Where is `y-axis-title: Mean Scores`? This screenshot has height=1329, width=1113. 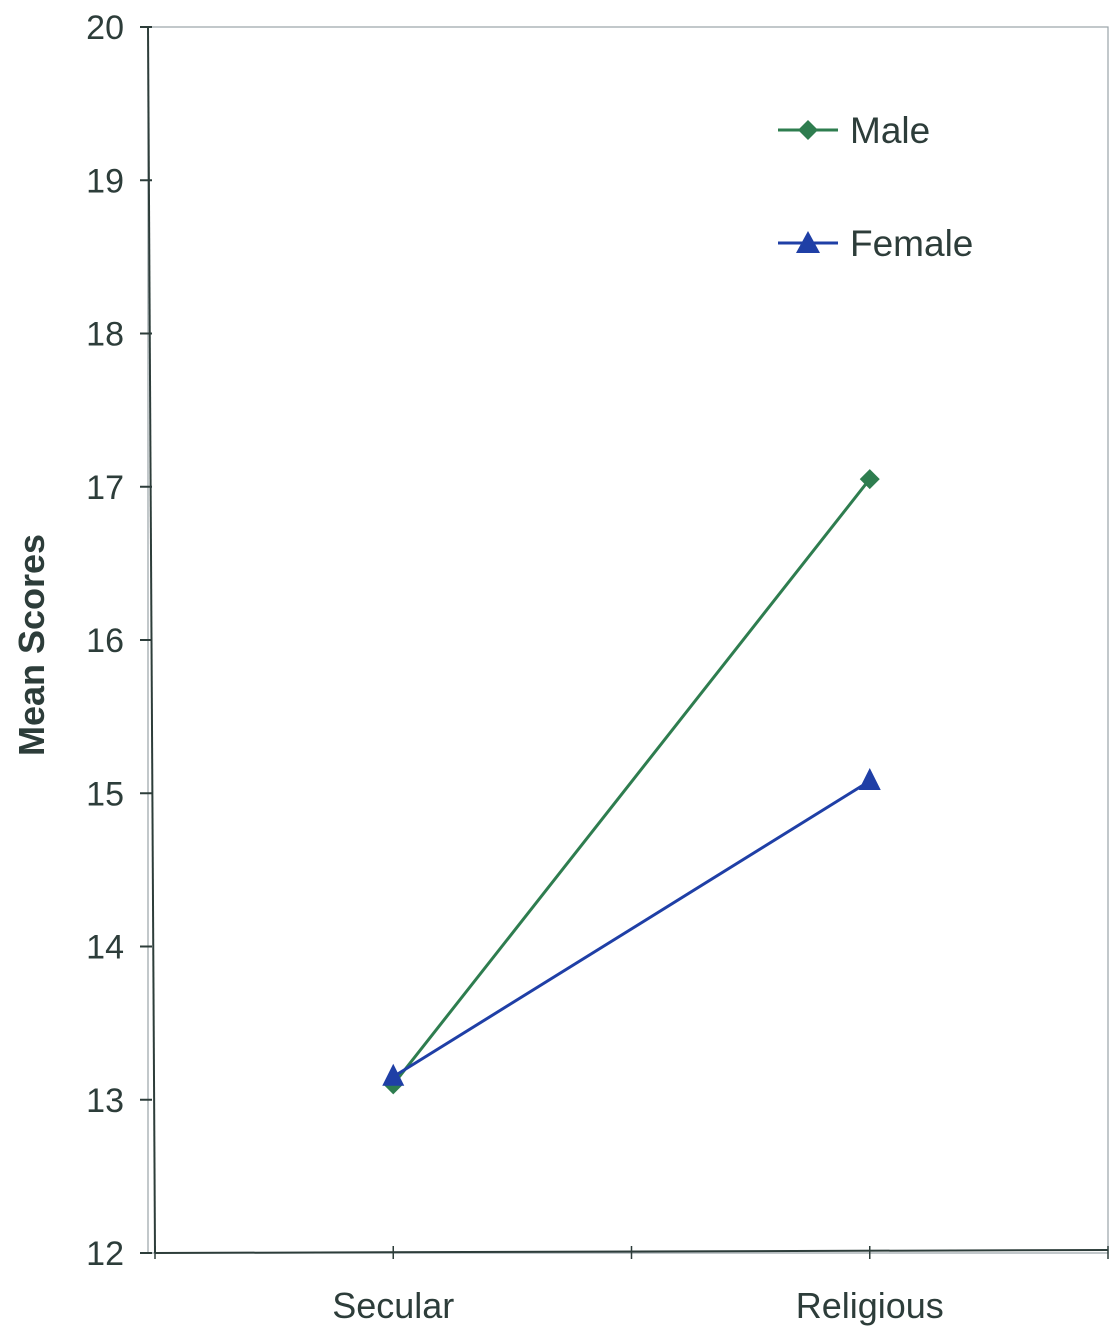
y-axis-title: Mean Scores is located at coordinates (31, 645).